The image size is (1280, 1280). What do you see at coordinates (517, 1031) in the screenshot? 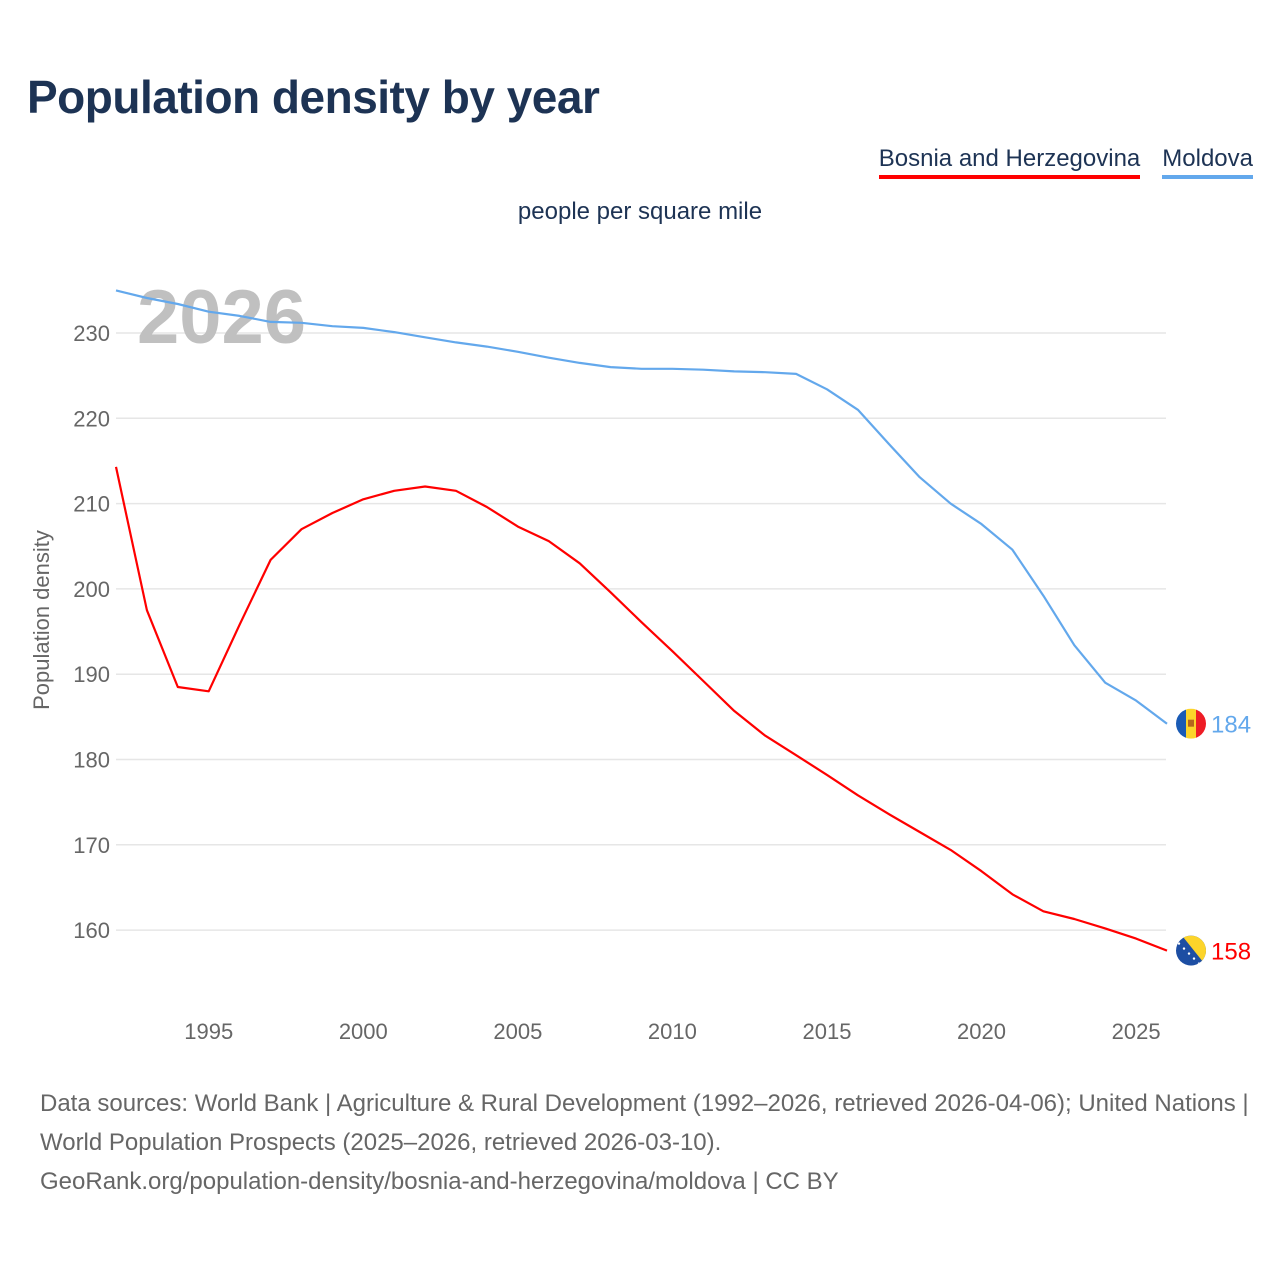
I see `x-tick-label: 2005` at bounding box center [517, 1031].